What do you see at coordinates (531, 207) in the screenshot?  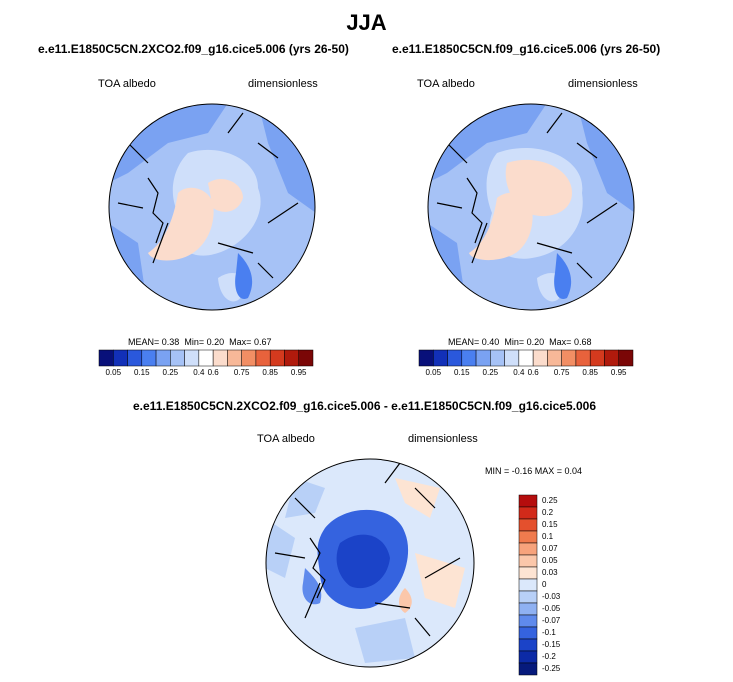 I see `panel2-polar-map` at bounding box center [531, 207].